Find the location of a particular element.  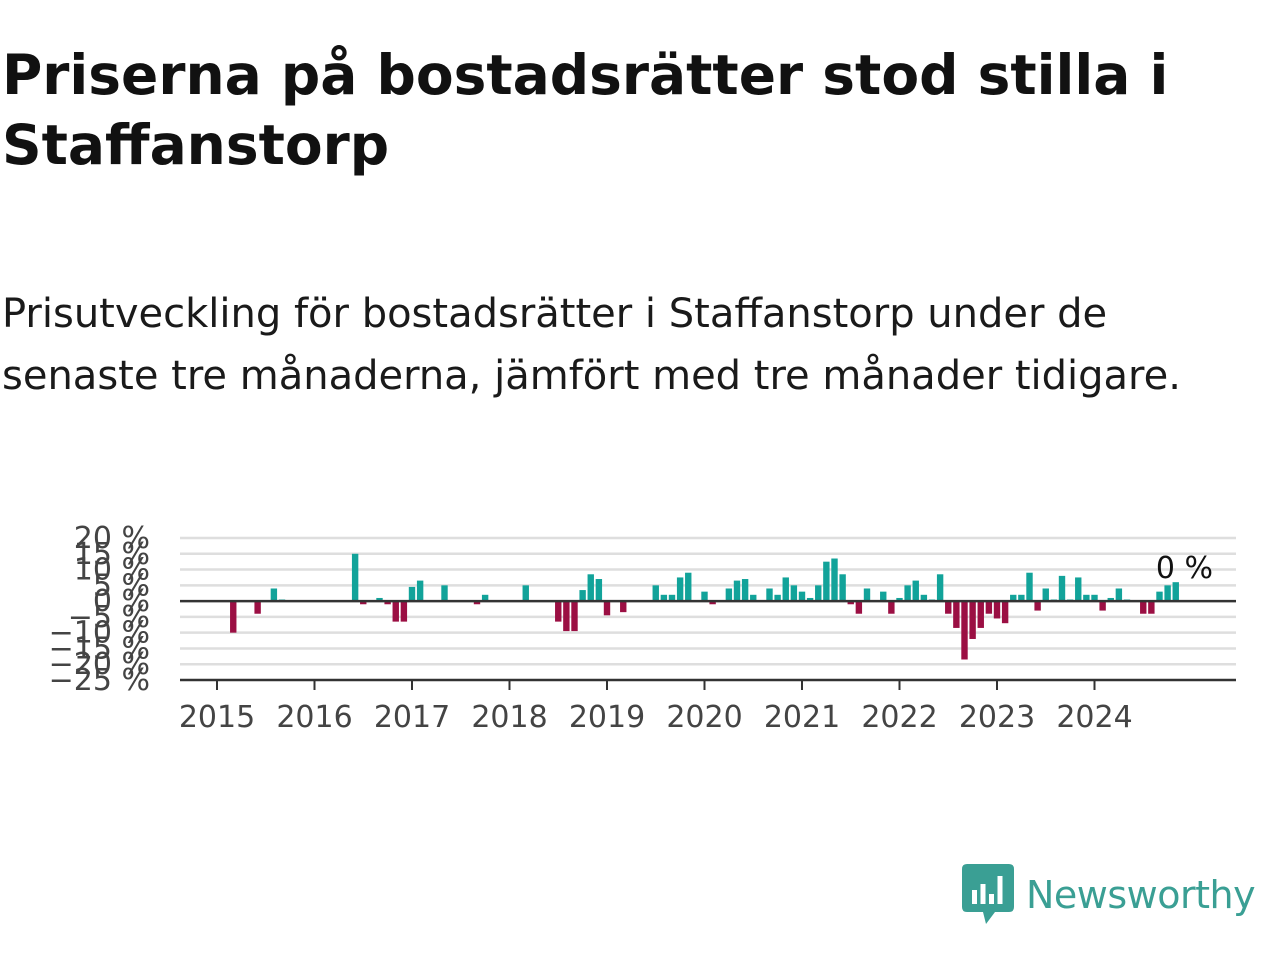

x-tick-label: 2023 is located at coordinates (997, 717).